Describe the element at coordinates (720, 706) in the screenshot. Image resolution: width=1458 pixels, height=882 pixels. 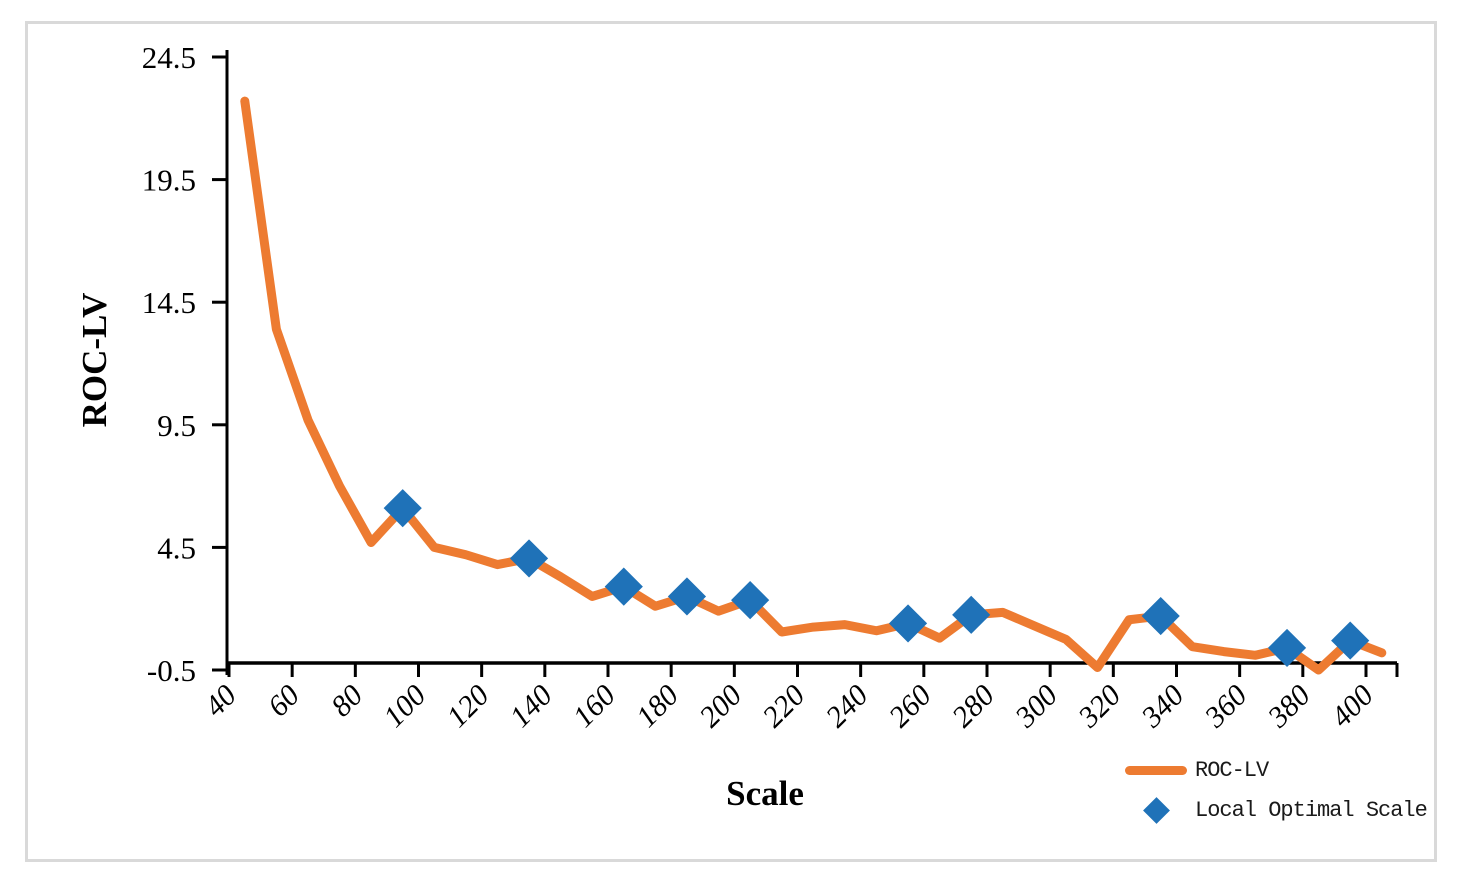
I see `x-tick-label: 200` at that location.